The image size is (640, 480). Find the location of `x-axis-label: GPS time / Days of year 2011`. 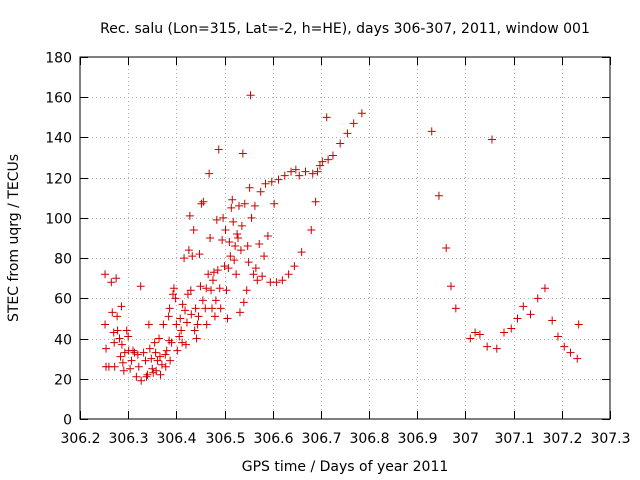

x-axis-label: GPS time / Days of year 2011 is located at coordinates (345, 467).